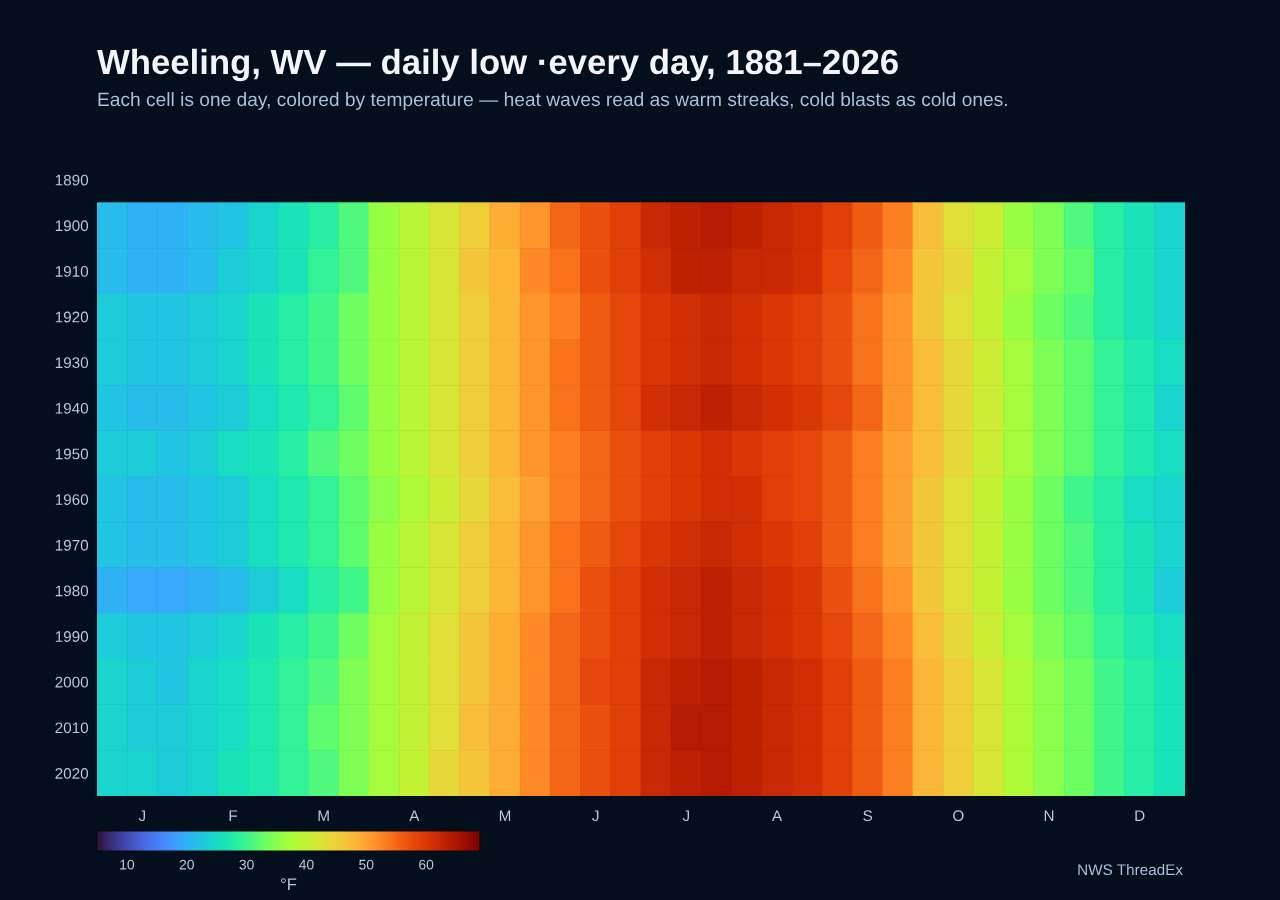 This screenshot has height=900, width=1280. What do you see at coordinates (246, 864) in the screenshot?
I see `color-bar-label: 30` at bounding box center [246, 864].